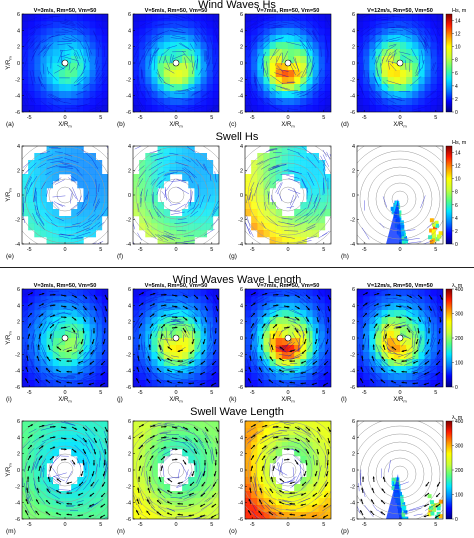 This screenshot has width=474, height=538. Describe the element at coordinates (400, 63) in the screenshot. I see `plot-area` at that location.